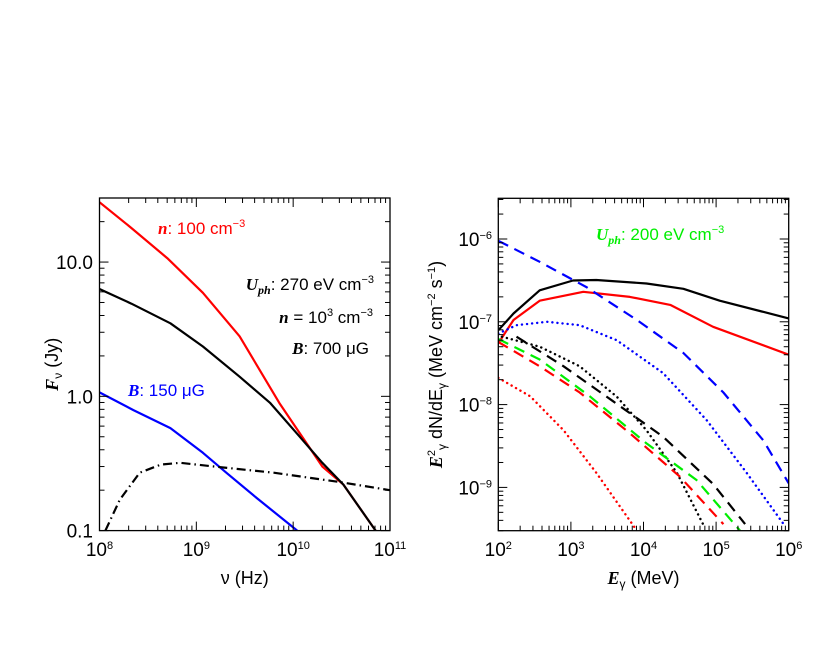  I want to click on y-tick-label: 10⁻⁹, so click(475, 488).